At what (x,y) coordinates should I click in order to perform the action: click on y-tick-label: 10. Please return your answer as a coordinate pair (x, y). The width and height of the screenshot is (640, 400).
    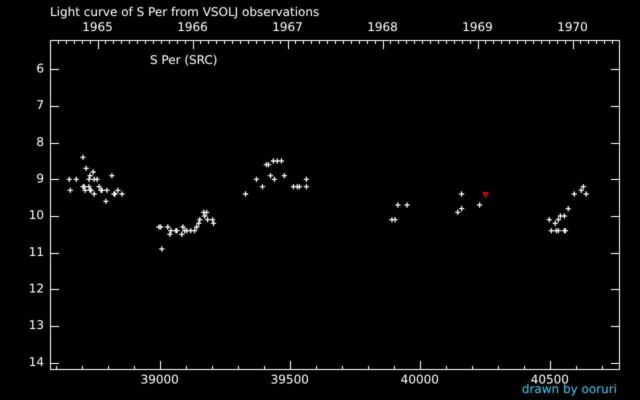
    Looking at the image, I should click on (36, 215).